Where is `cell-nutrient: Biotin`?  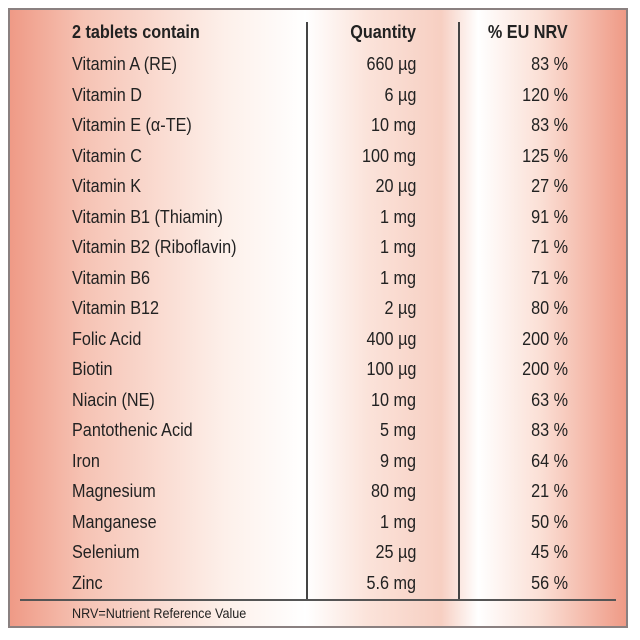 cell-nutrient: Biotin is located at coordinates (92, 369).